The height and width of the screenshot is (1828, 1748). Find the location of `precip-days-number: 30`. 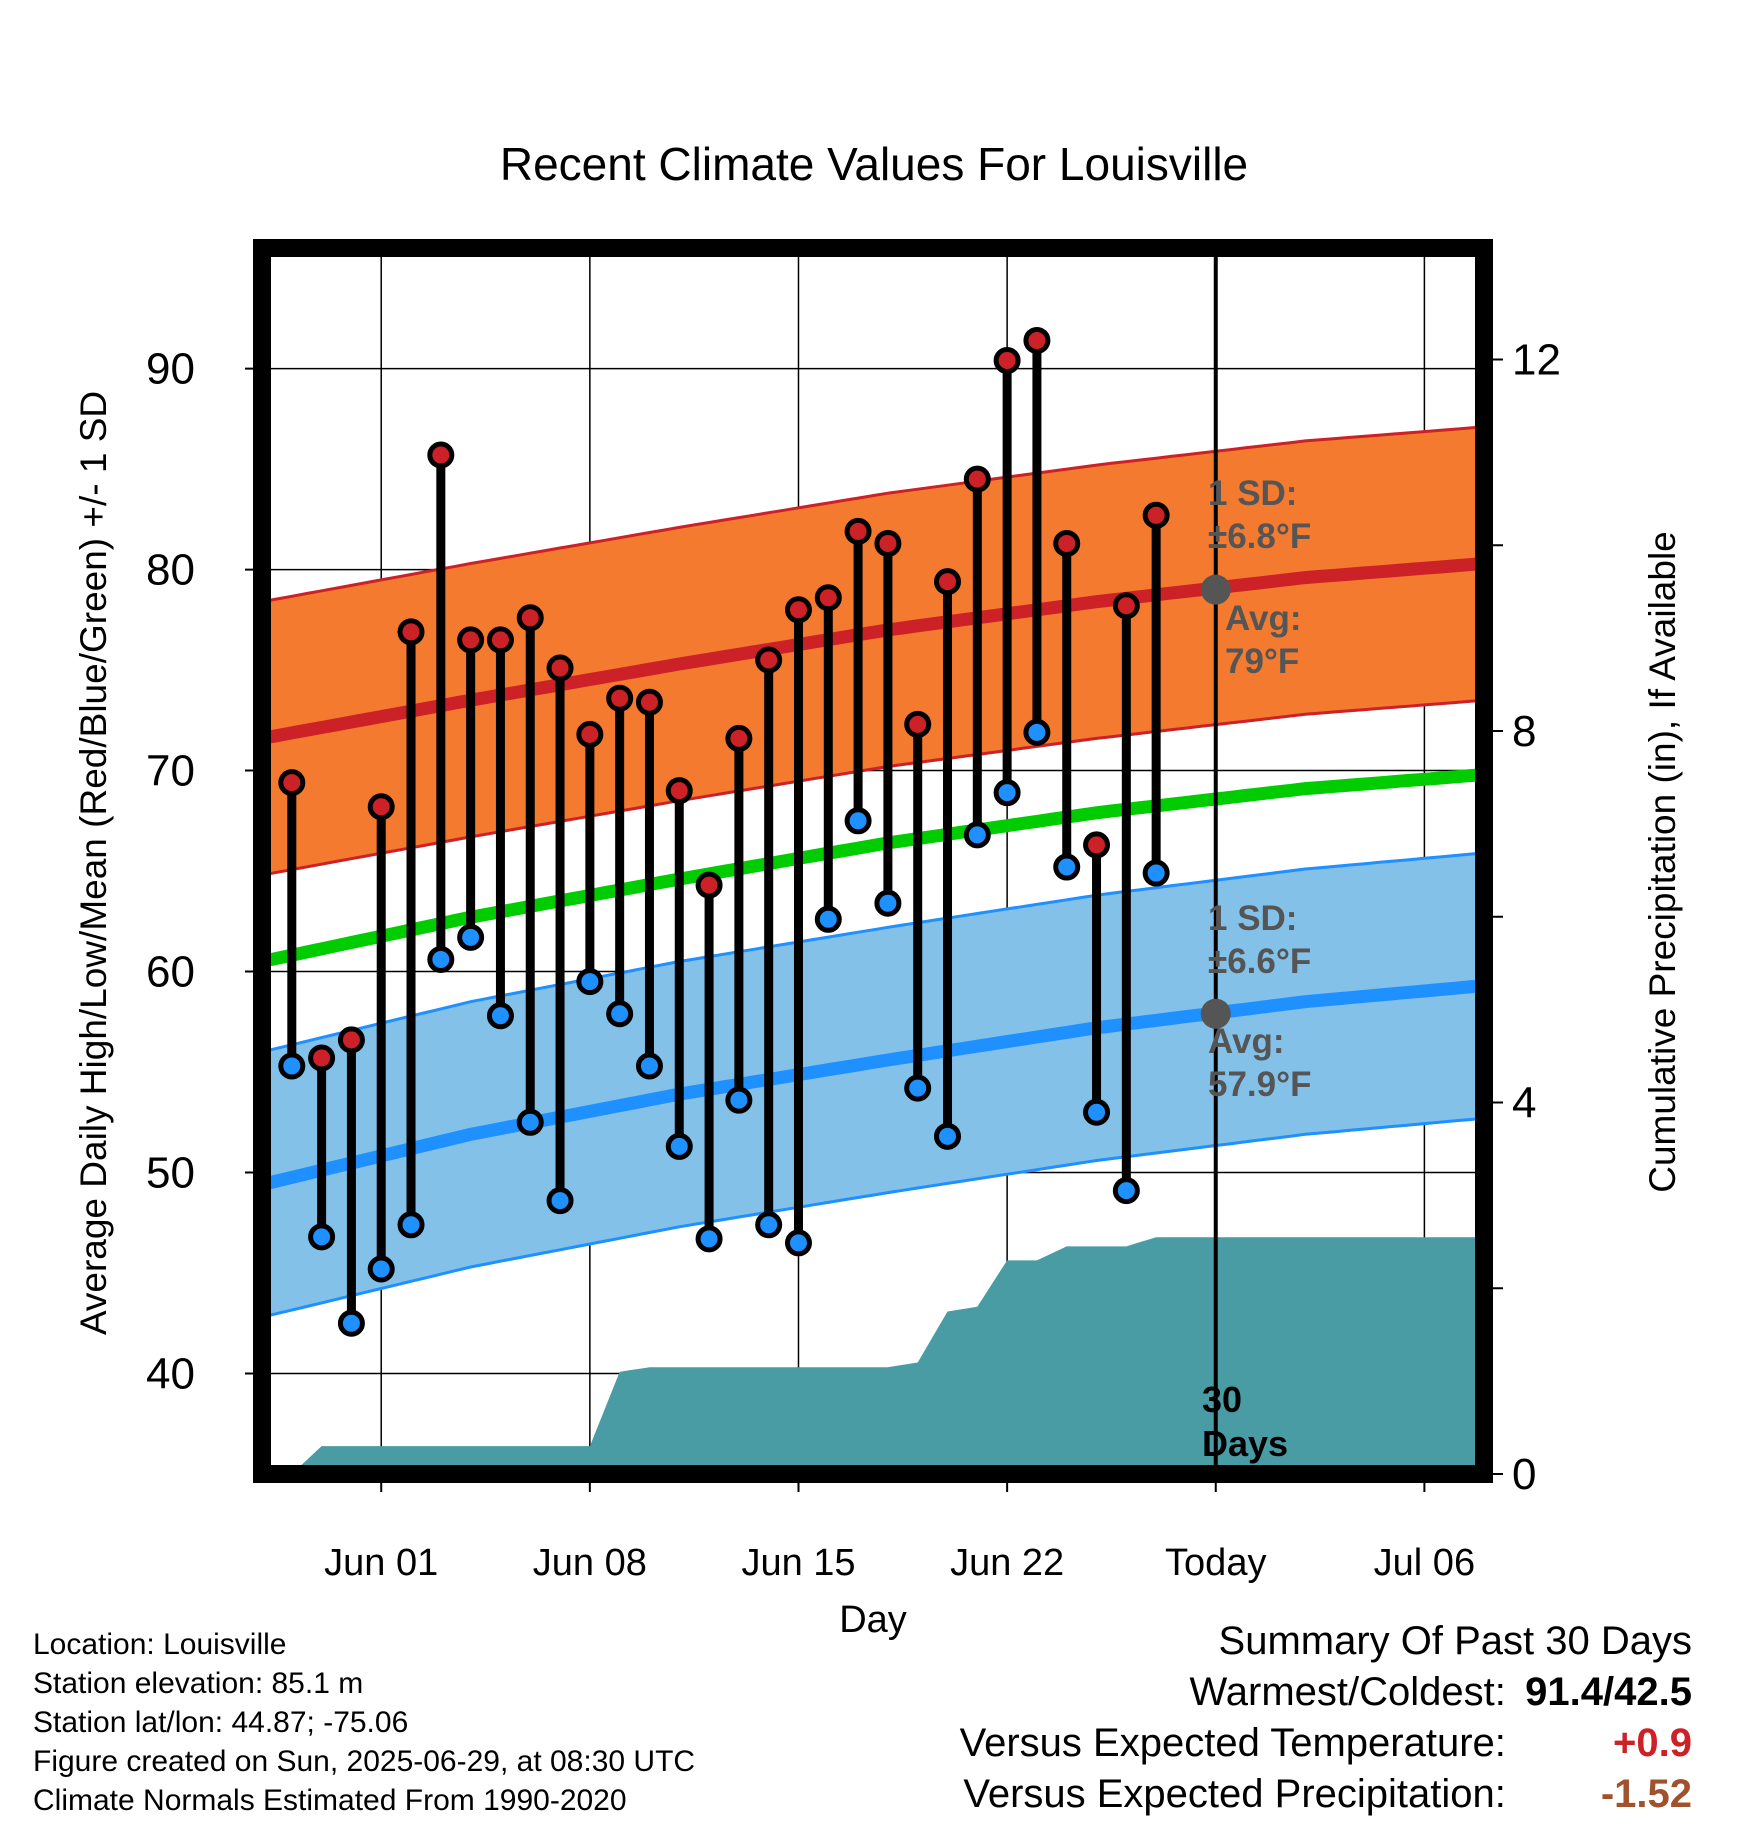

precip-days-number: 30 is located at coordinates (1222, 1399).